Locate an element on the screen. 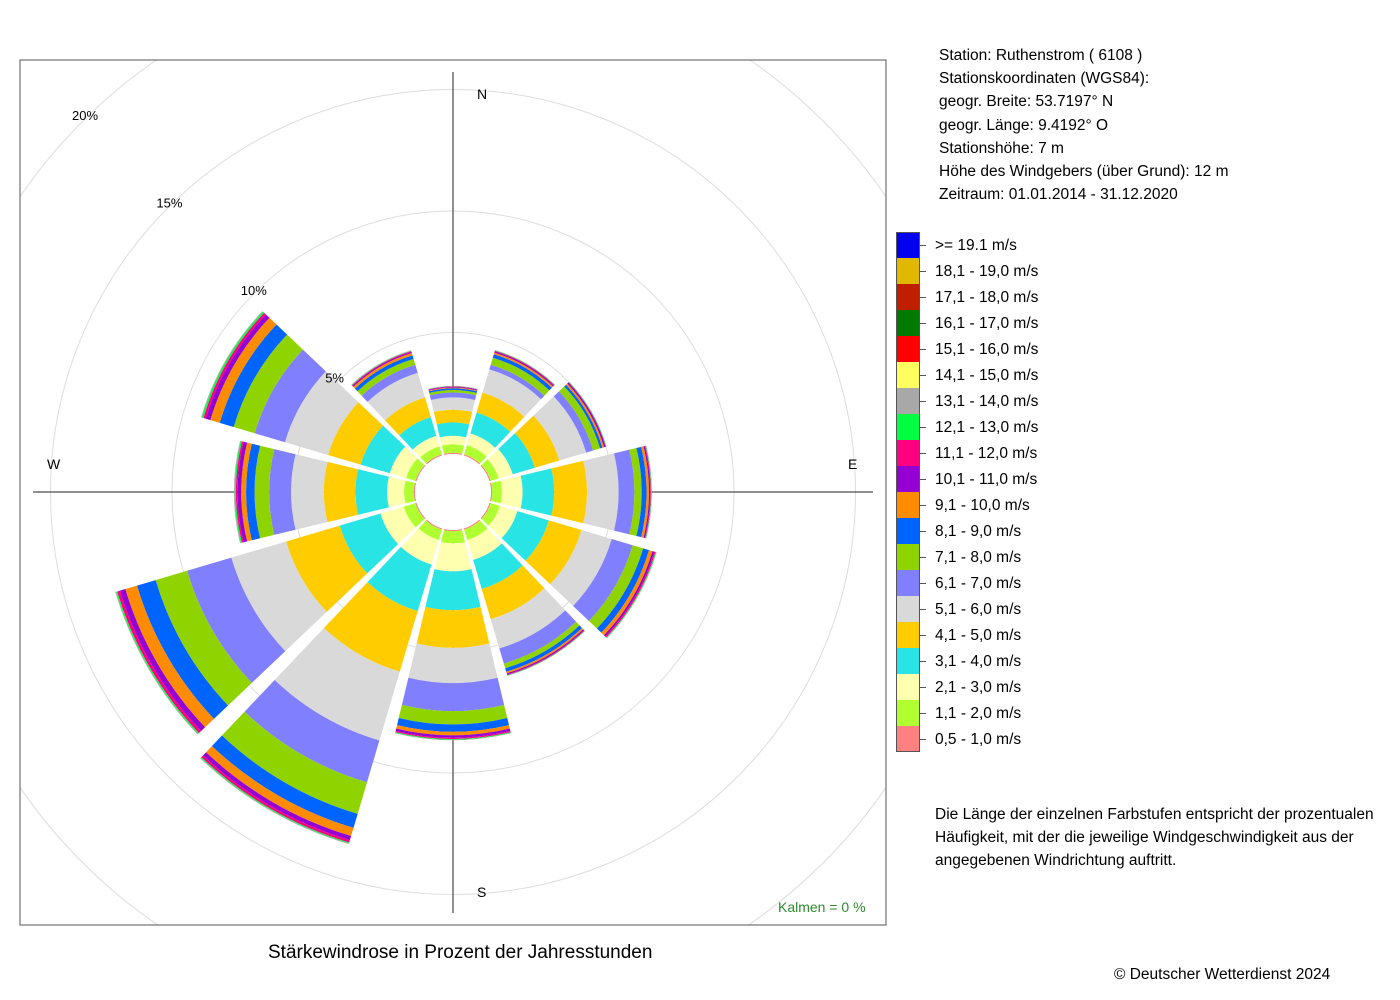 The width and height of the screenshot is (1400, 1000). compass-s: S is located at coordinates (481, 892).